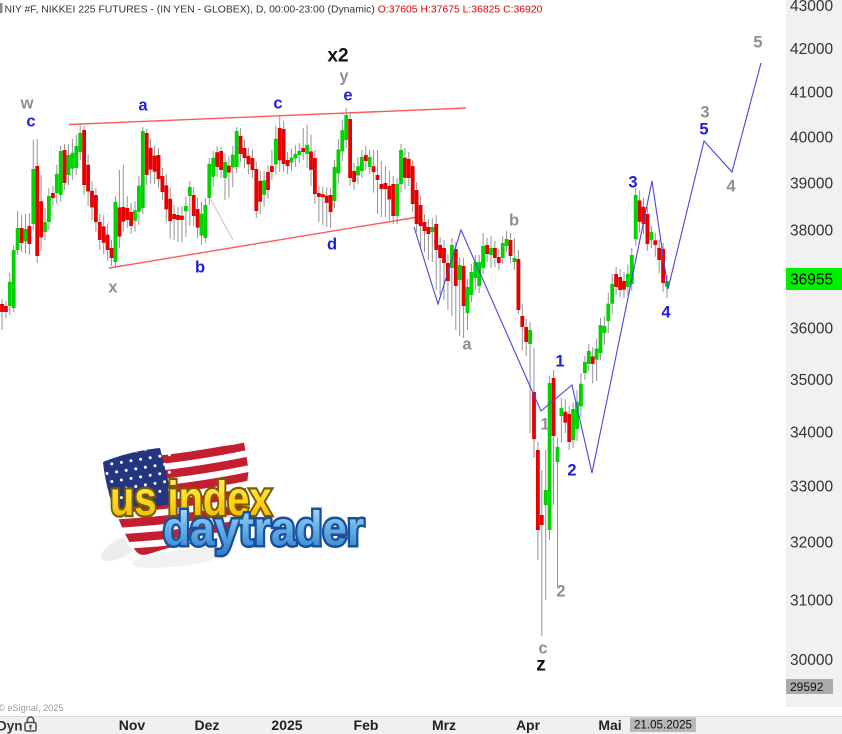 Image resolution: width=842 pixels, height=734 pixels. I want to click on svg-text: 42000, so click(811, 49).